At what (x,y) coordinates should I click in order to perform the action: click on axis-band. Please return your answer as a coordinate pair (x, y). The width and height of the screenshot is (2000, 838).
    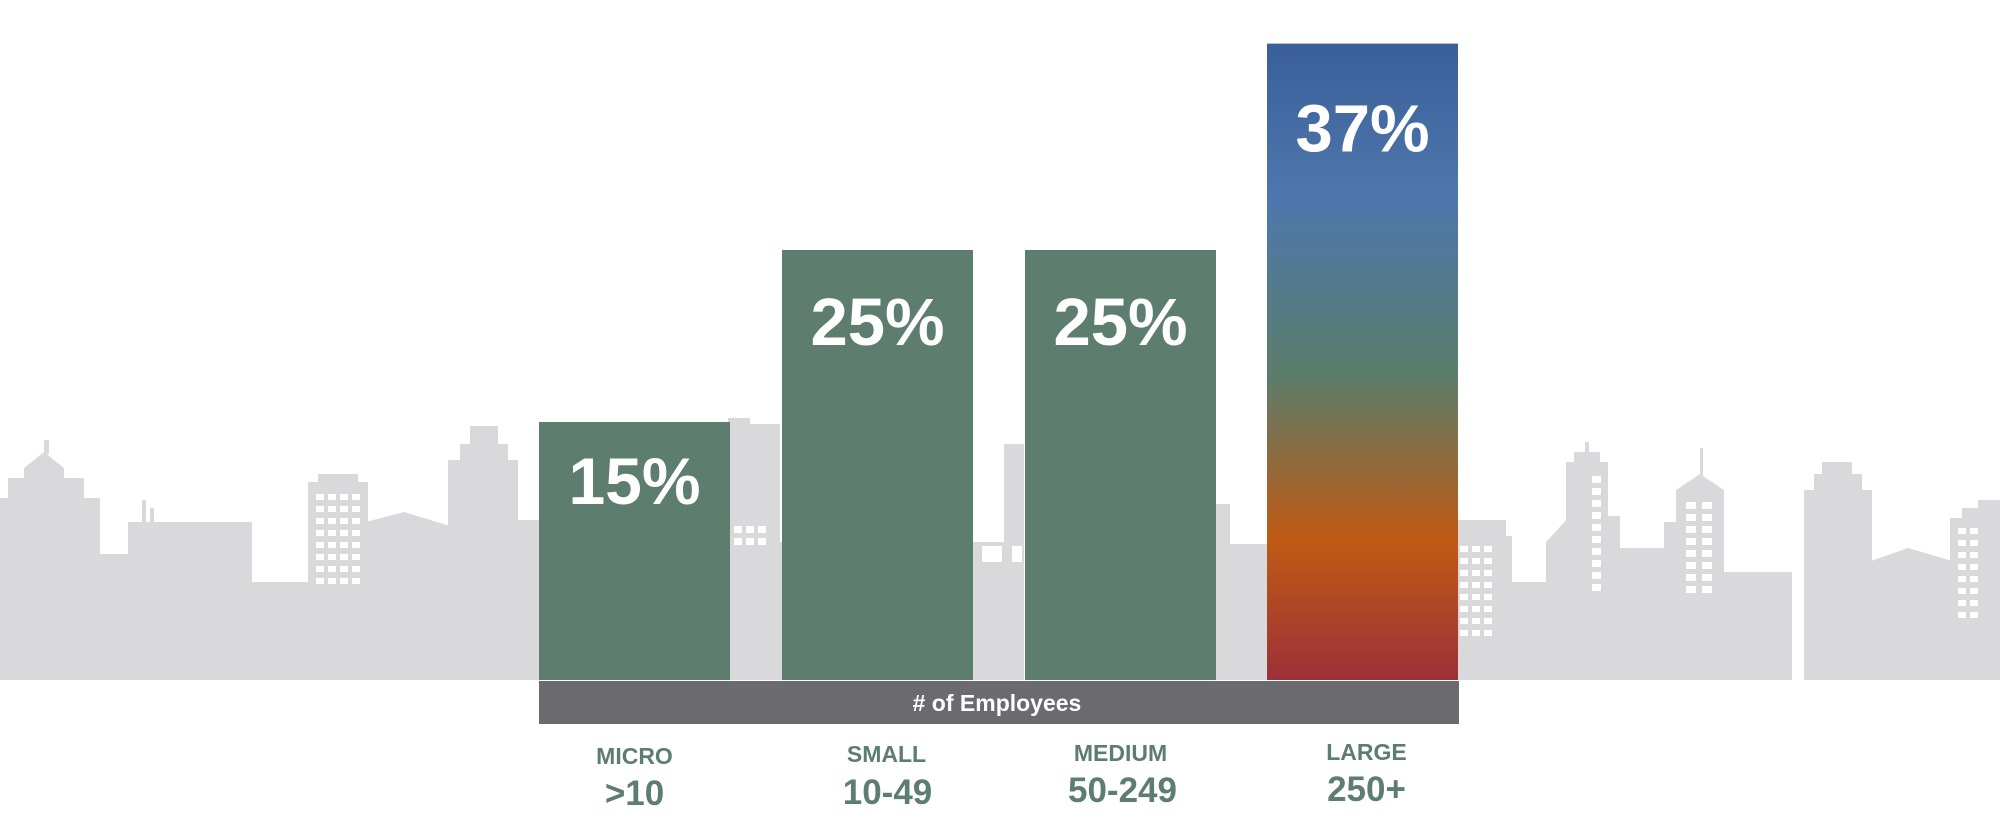
    Looking at the image, I should click on (999, 702).